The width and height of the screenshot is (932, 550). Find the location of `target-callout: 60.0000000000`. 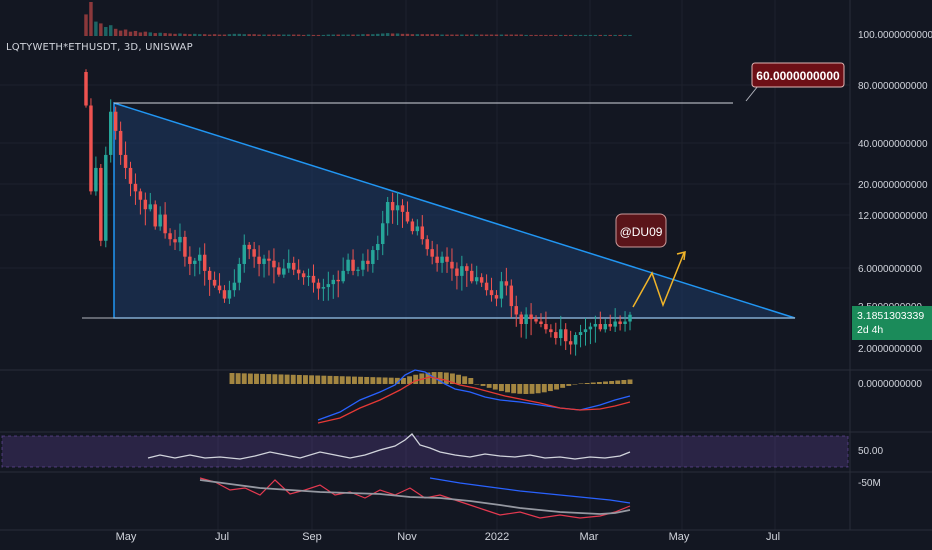

target-callout: 60.0000000000 is located at coordinates (795, 82).